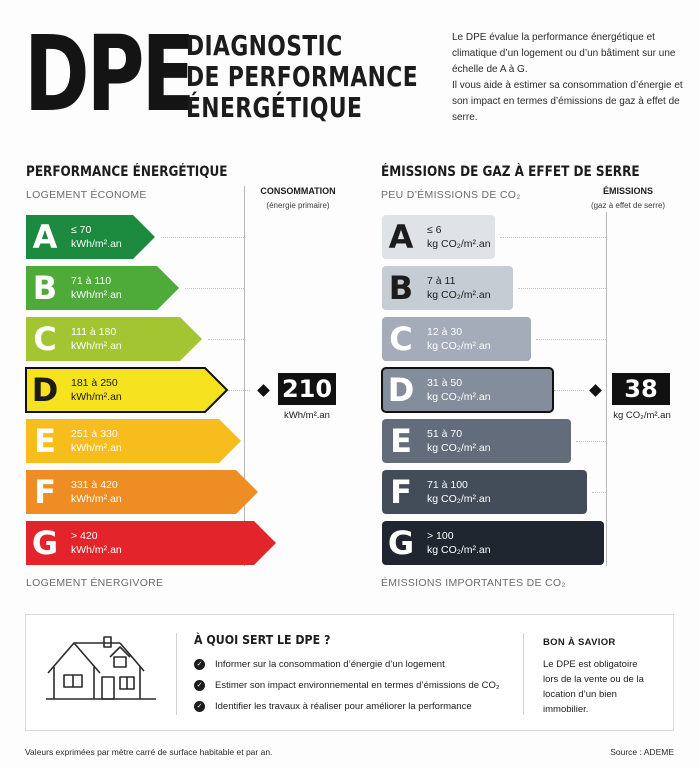  What do you see at coordinates (81, 230) in the screenshot?
I see `class-range-value: ≤ 70` at bounding box center [81, 230].